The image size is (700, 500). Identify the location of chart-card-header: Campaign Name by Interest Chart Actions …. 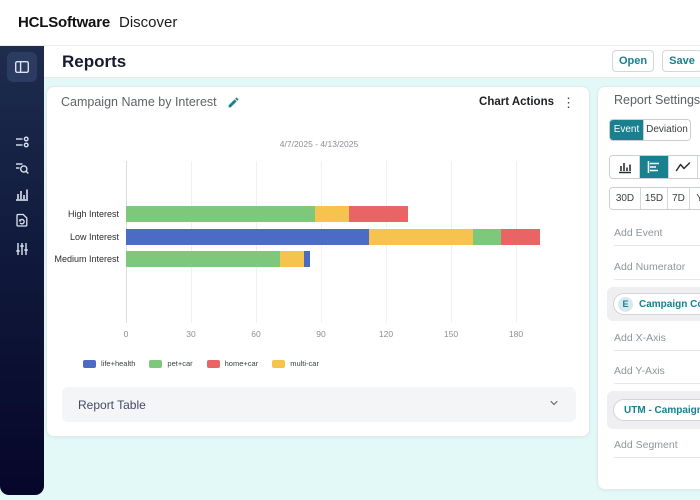
(318, 102).